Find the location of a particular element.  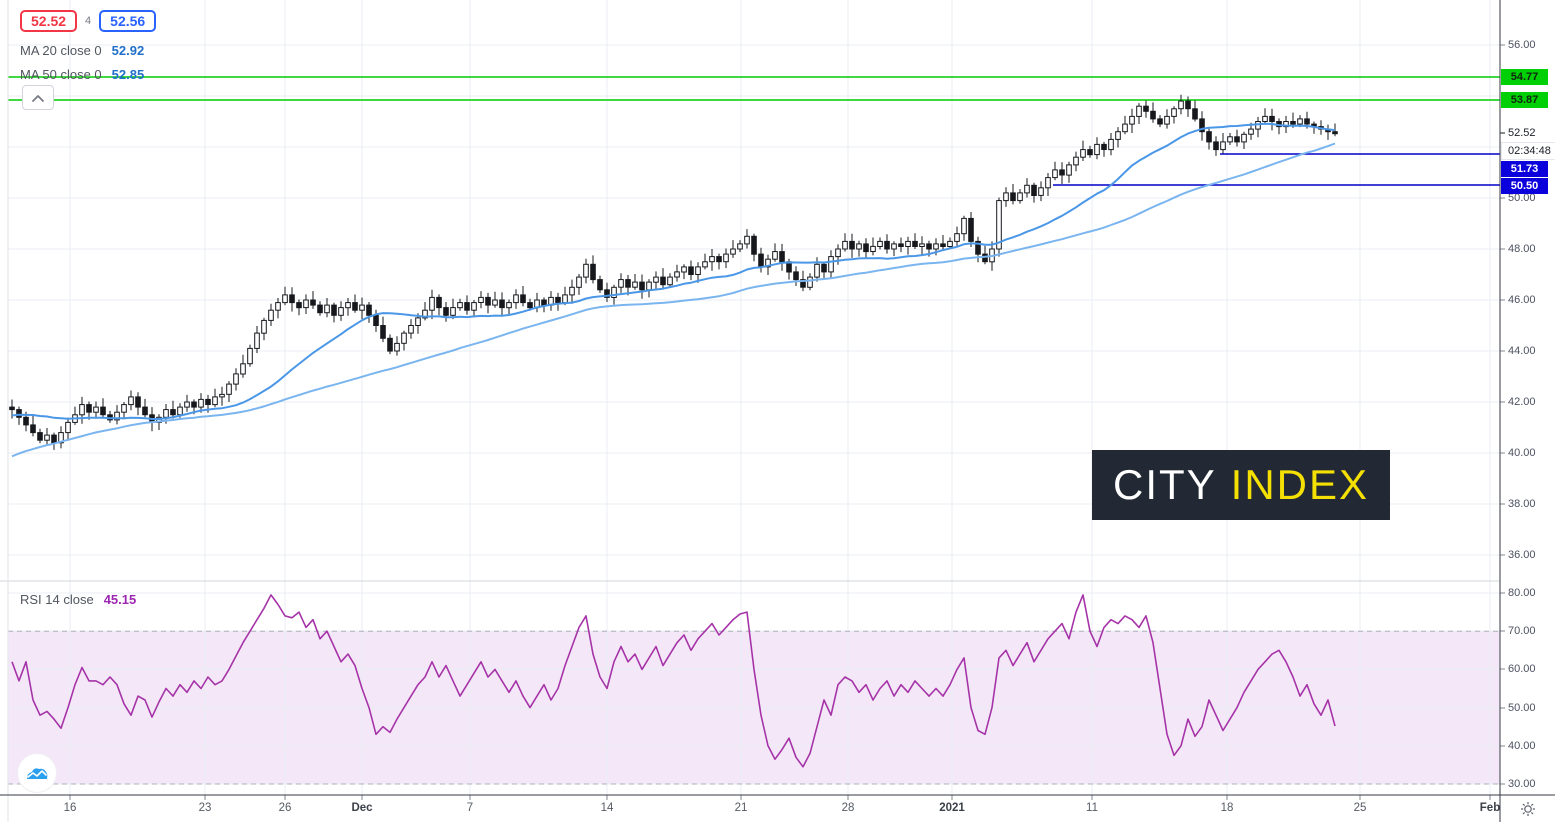

time-tick-label: 18 is located at coordinates (1227, 808).